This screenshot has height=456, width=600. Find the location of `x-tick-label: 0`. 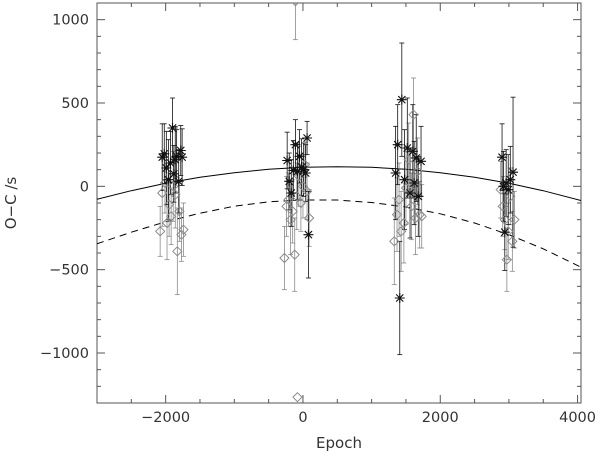

x-tick-label: 0 is located at coordinates (302, 418).